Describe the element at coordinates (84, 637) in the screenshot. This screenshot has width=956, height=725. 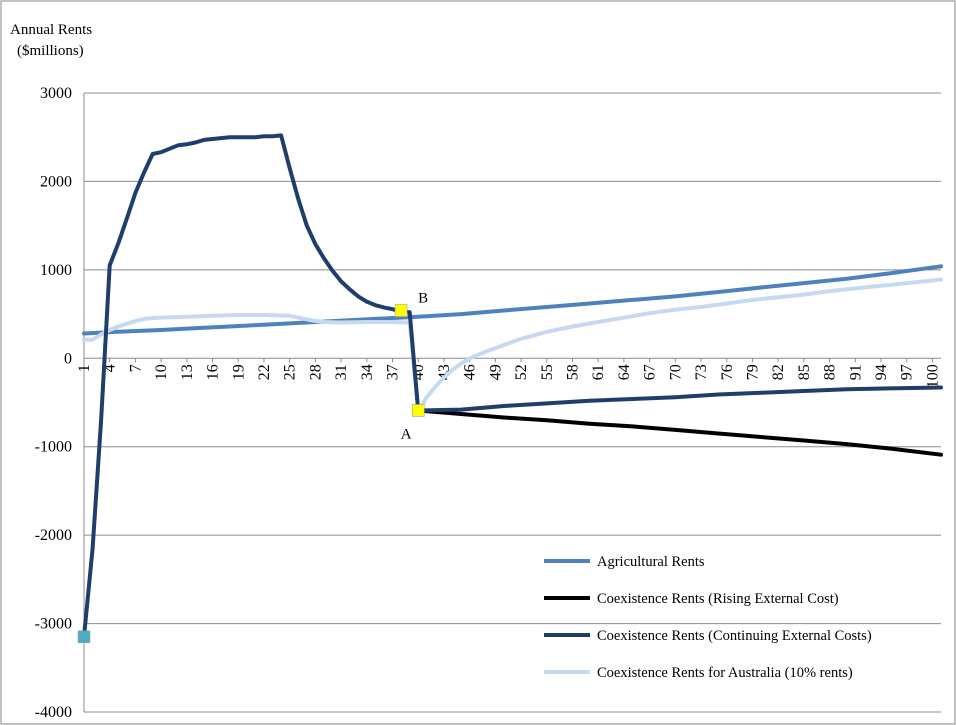
I see `marker-start` at that location.